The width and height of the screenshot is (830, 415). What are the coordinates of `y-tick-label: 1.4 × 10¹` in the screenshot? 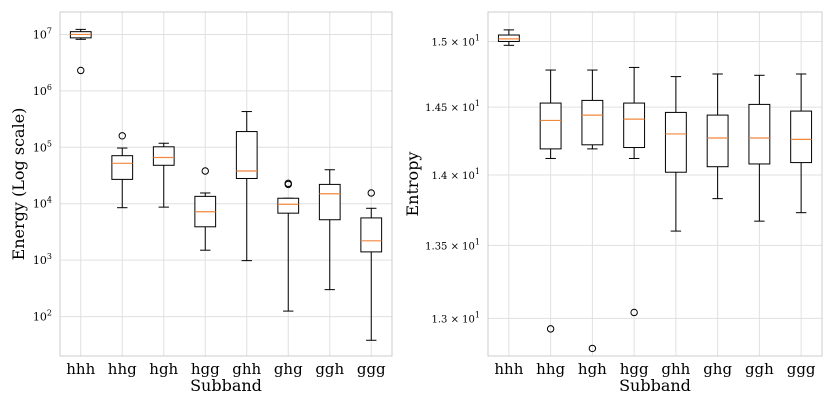 It's located at (456, 174).